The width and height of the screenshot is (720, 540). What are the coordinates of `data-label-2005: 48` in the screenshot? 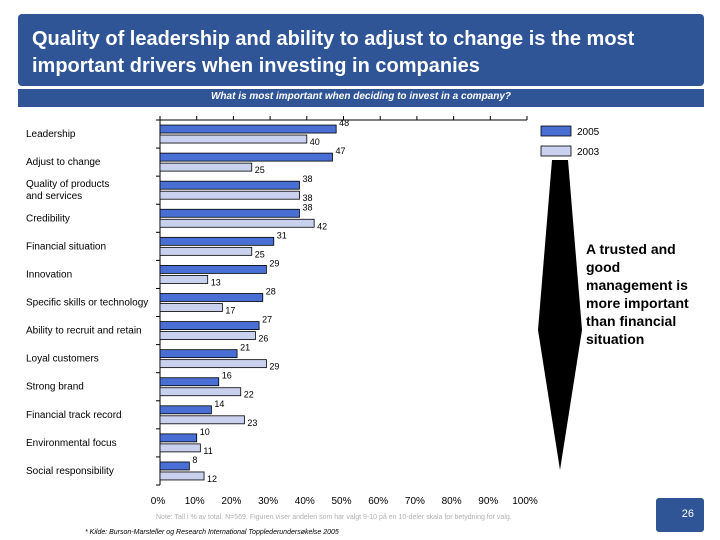 It's located at (344, 123).